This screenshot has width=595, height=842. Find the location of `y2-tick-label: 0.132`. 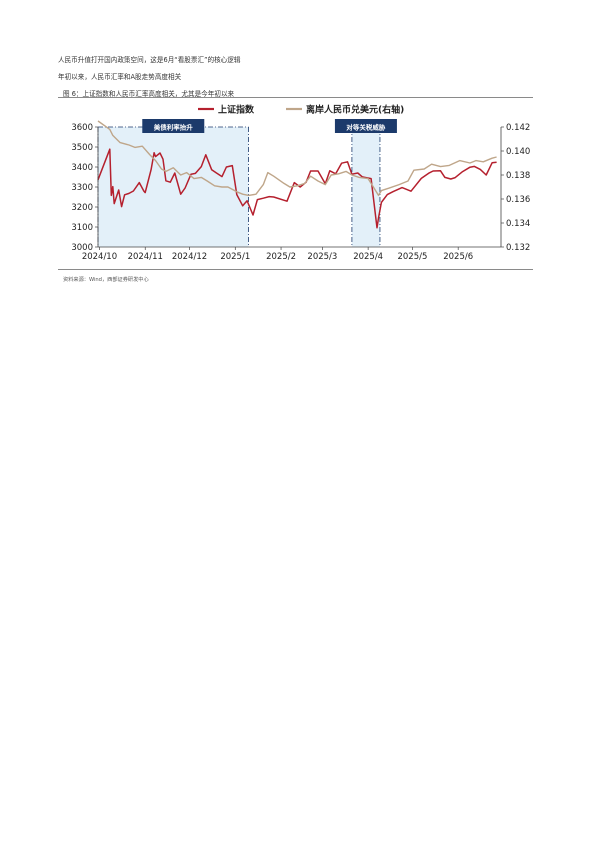

y2-tick-label: 0.132 is located at coordinates (518, 248).